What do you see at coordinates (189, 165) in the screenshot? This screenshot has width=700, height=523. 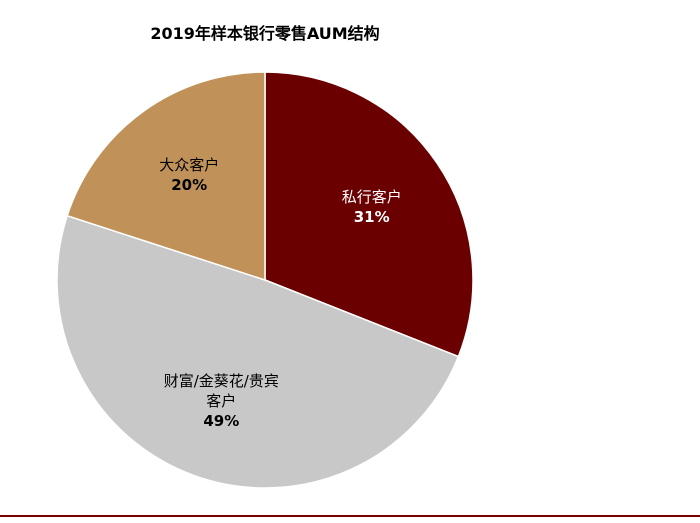 I see `slice-category-label-2: 大众客户` at bounding box center [189, 165].